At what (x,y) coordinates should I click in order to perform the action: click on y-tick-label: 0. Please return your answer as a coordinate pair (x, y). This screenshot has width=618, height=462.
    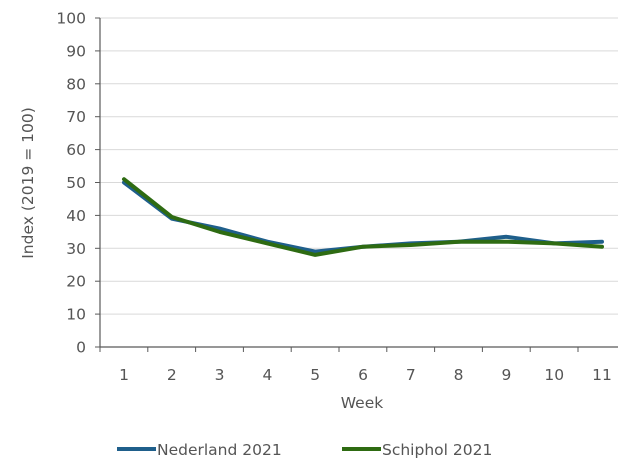
    Looking at the image, I should click on (81, 348).